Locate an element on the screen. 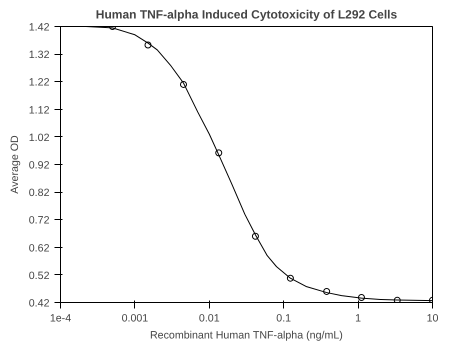  x-tick-label: 1 is located at coordinates (358, 318).